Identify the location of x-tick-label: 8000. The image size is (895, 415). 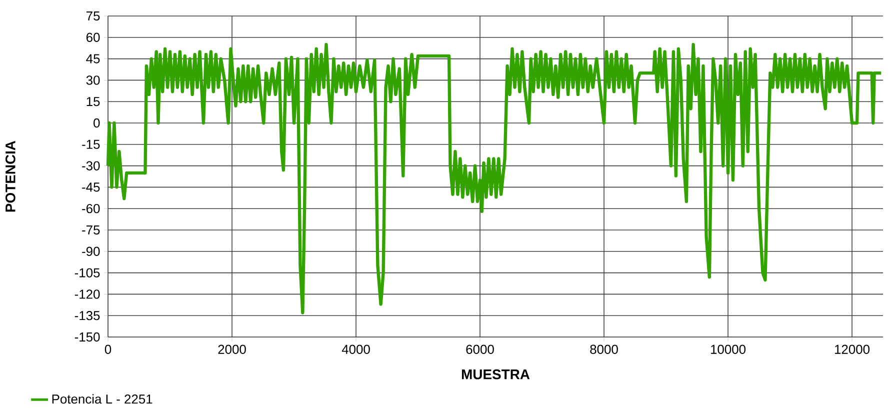
(604, 349).